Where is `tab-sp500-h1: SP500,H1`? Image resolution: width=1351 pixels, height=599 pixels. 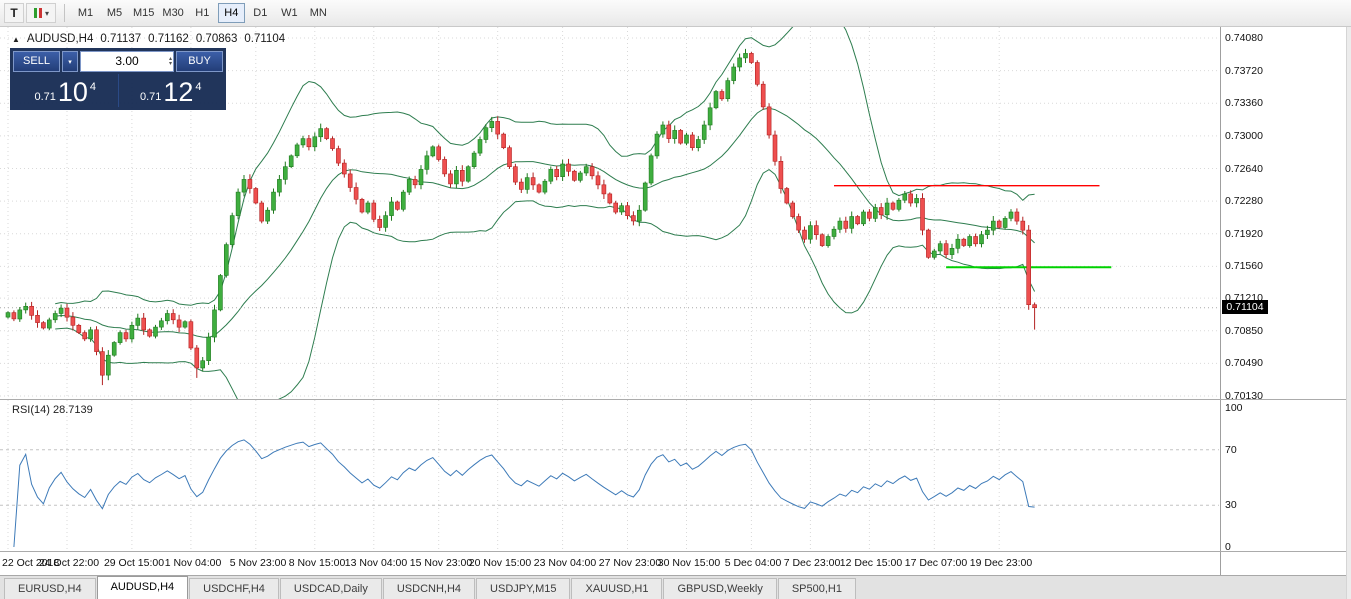 tab-sp500-h1: SP500,H1 is located at coordinates (816, 588).